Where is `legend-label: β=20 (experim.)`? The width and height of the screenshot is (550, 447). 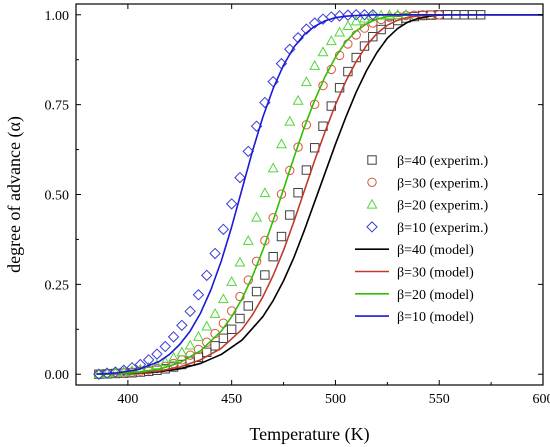 legend-label: β=20 (experim.) is located at coordinates (443, 206).